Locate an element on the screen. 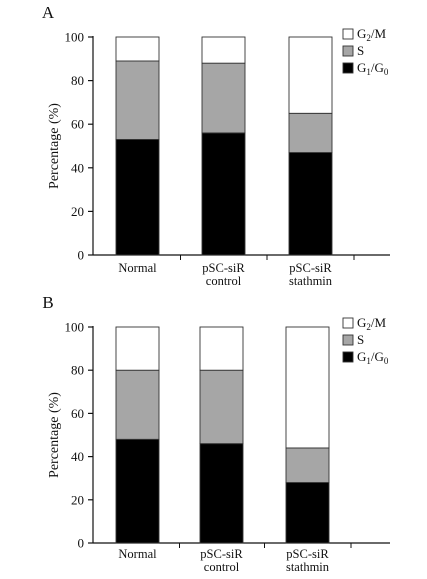 This screenshot has width=427, height=579. panel-label: A is located at coordinates (48, 12).